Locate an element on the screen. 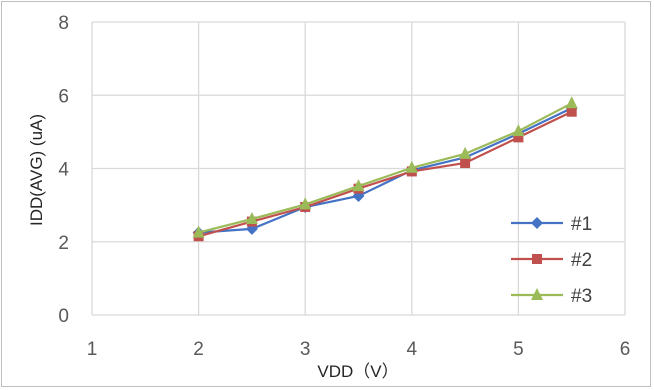 This screenshot has width=654, height=390. y-tick-label: 2 is located at coordinates (63, 243).